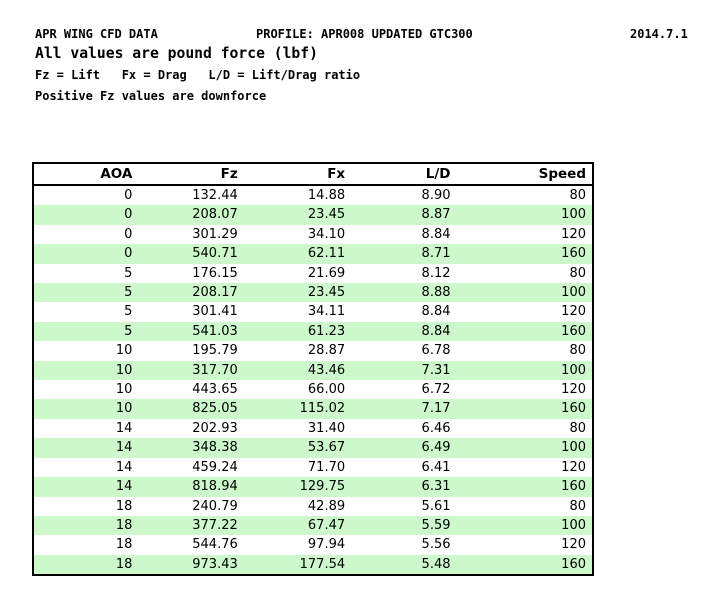 The height and width of the screenshot is (606, 720). I want to click on table-row: 18 377.22 67.47 5.59 100, so click(313, 525).